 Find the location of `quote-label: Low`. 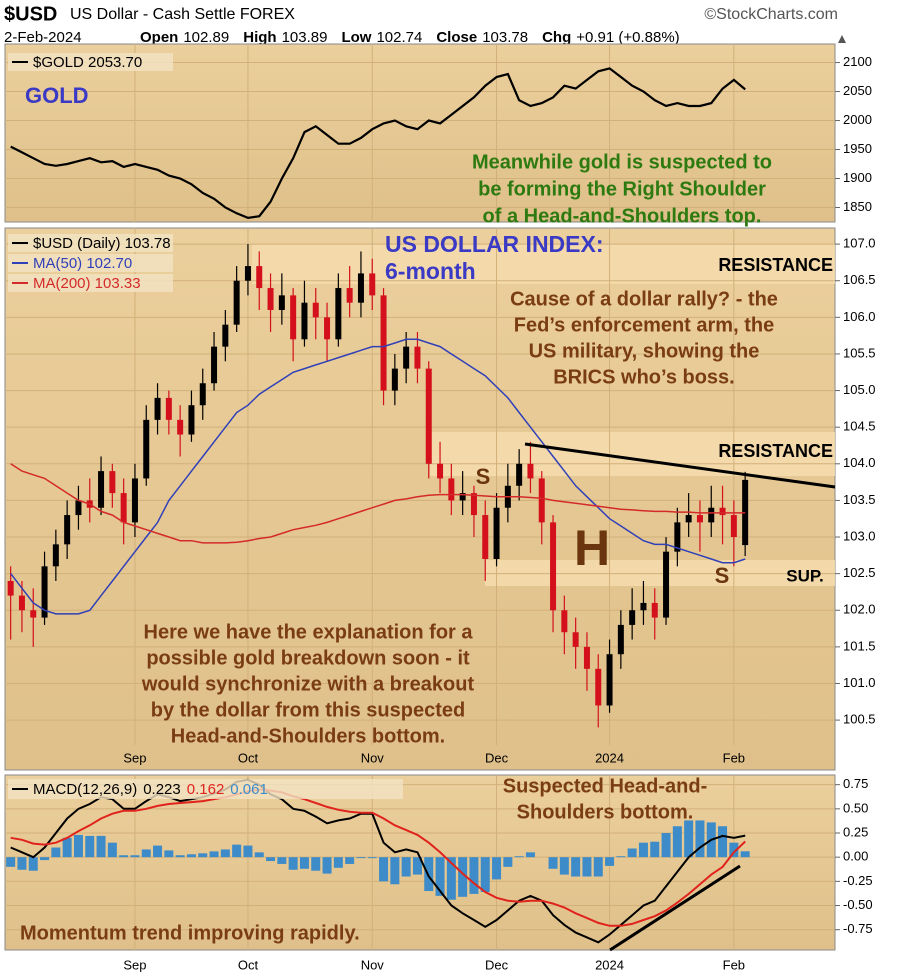

quote-label: Low is located at coordinates (356, 37).